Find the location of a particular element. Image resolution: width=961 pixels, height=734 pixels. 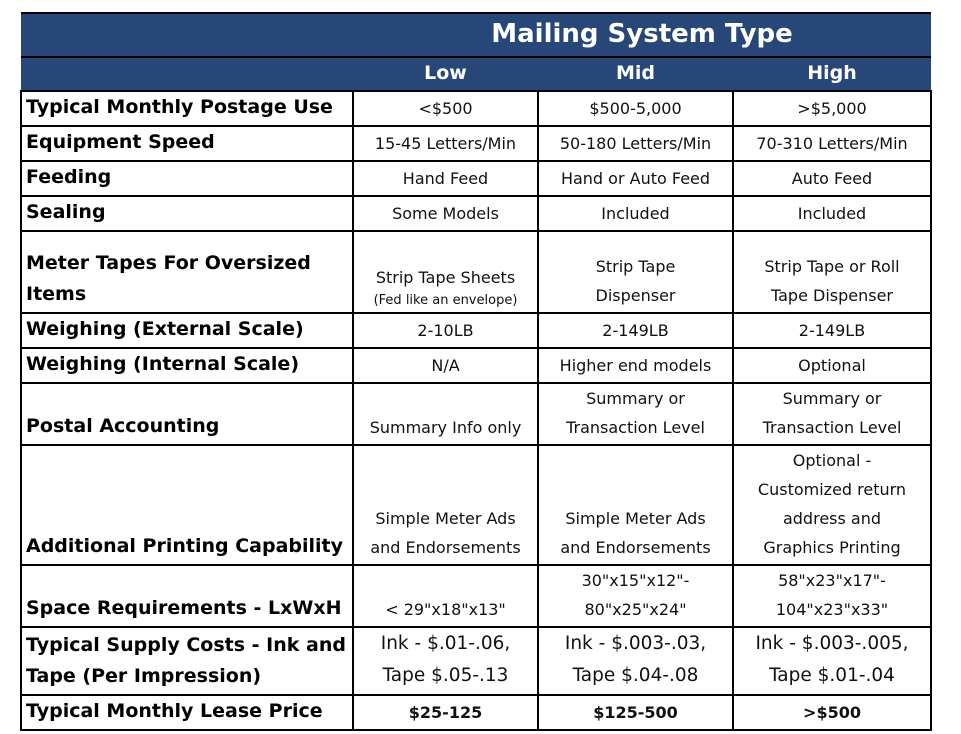

cell-line: Tape Dispenser is located at coordinates (831, 295).